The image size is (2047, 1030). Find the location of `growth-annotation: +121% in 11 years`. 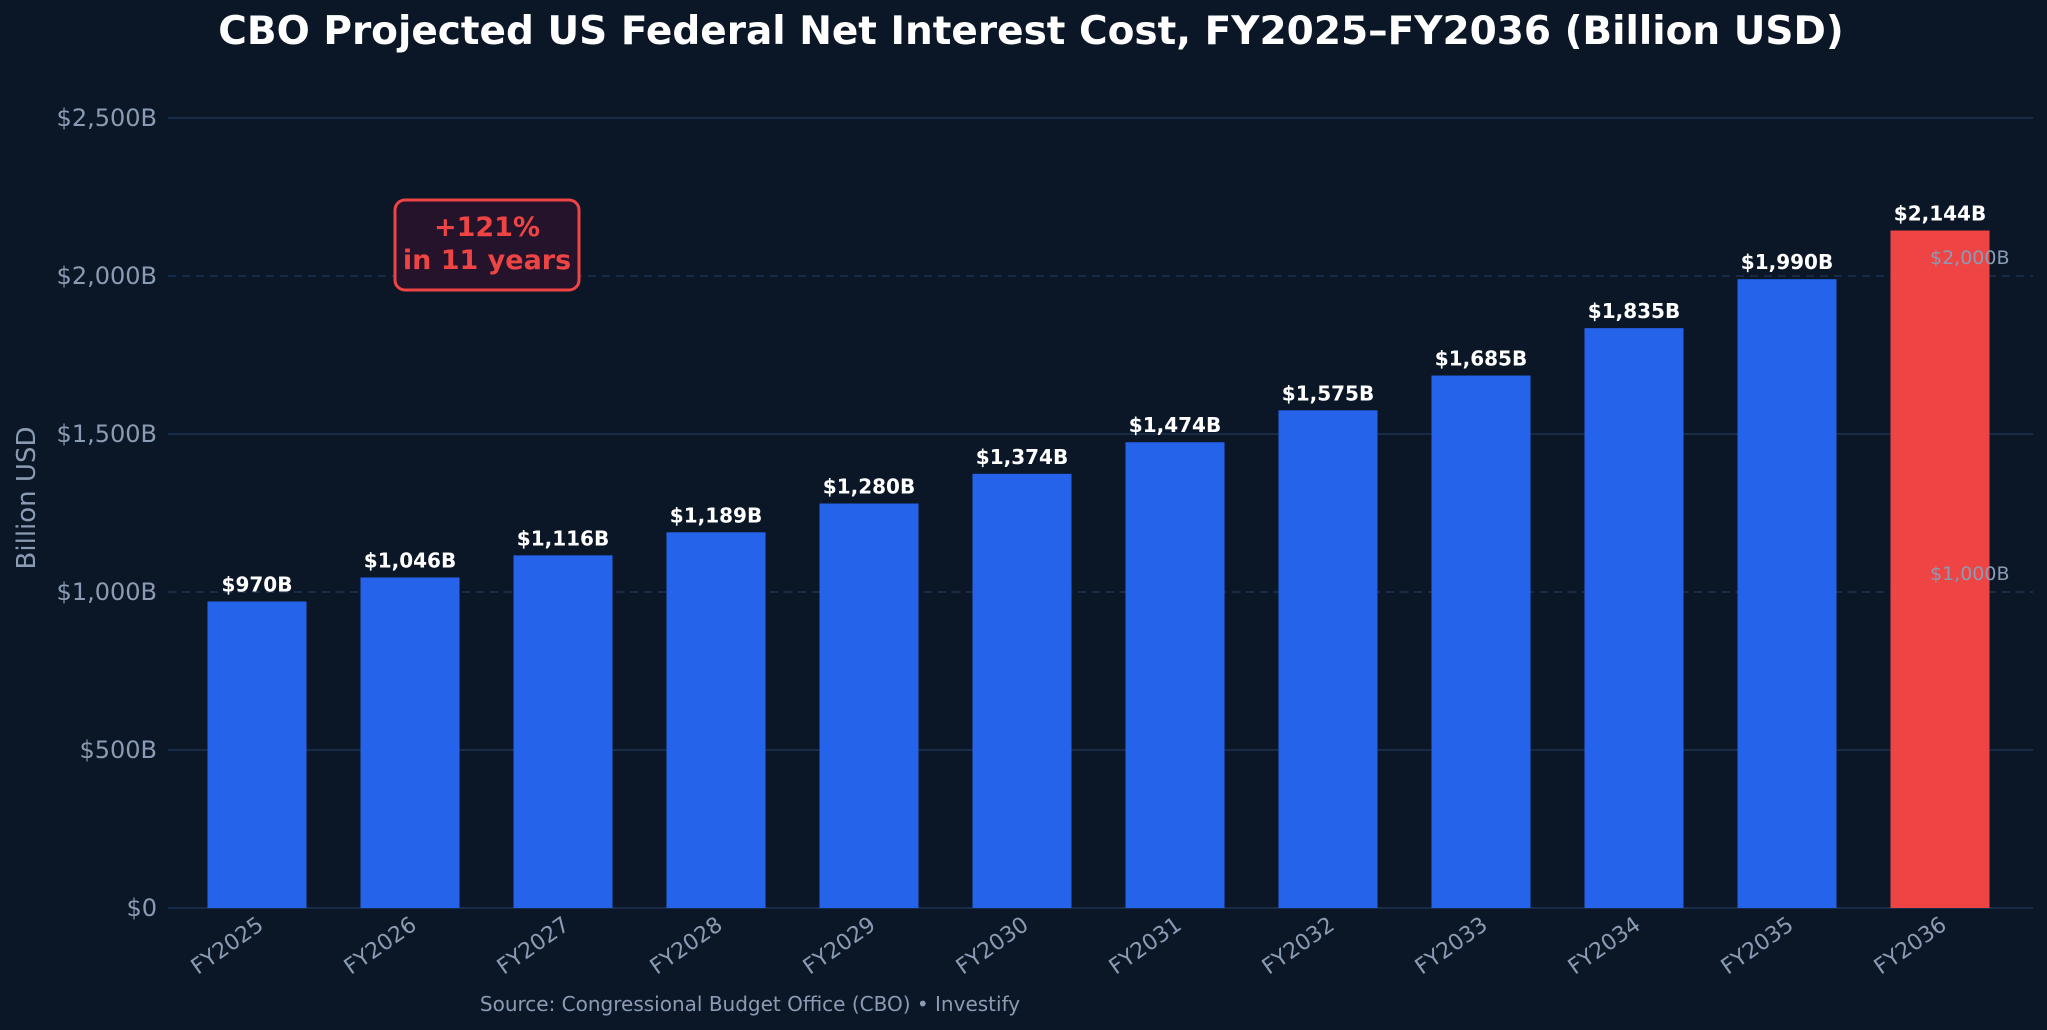

growth-annotation: +121% in 11 years is located at coordinates (487, 245).